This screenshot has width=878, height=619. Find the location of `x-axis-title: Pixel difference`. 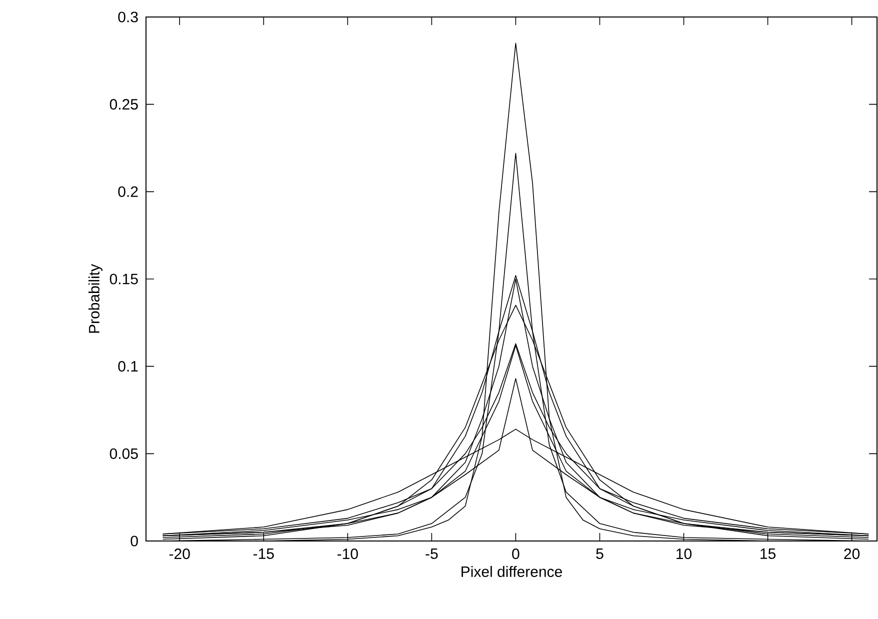

x-axis-title: Pixel difference is located at coordinates (512, 571).